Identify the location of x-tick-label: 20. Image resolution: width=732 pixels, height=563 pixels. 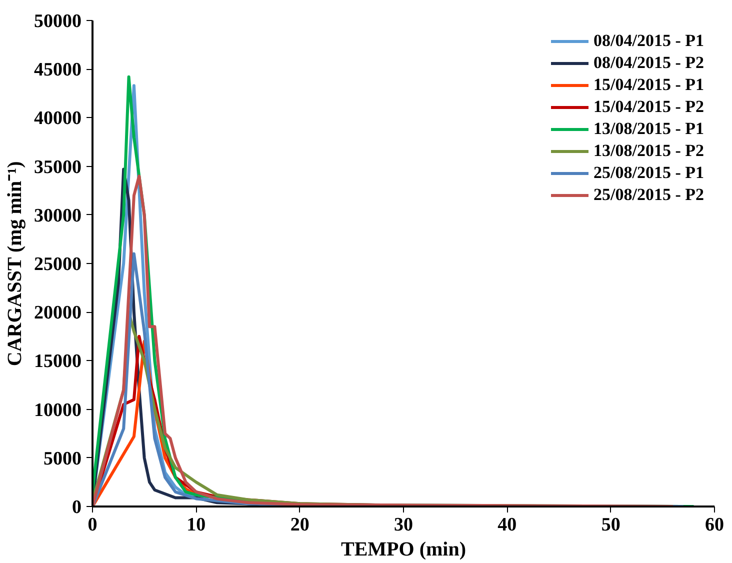
(300, 525).